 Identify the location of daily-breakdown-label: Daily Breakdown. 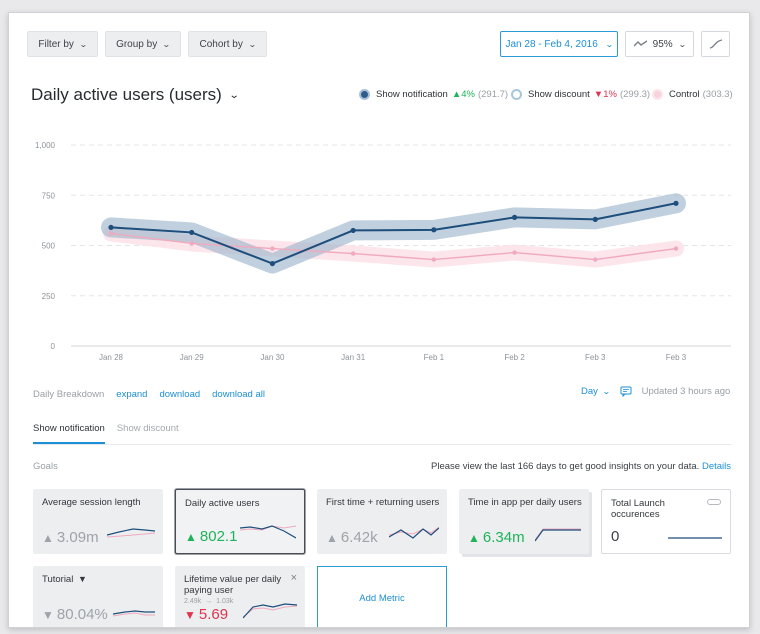
(69, 394).